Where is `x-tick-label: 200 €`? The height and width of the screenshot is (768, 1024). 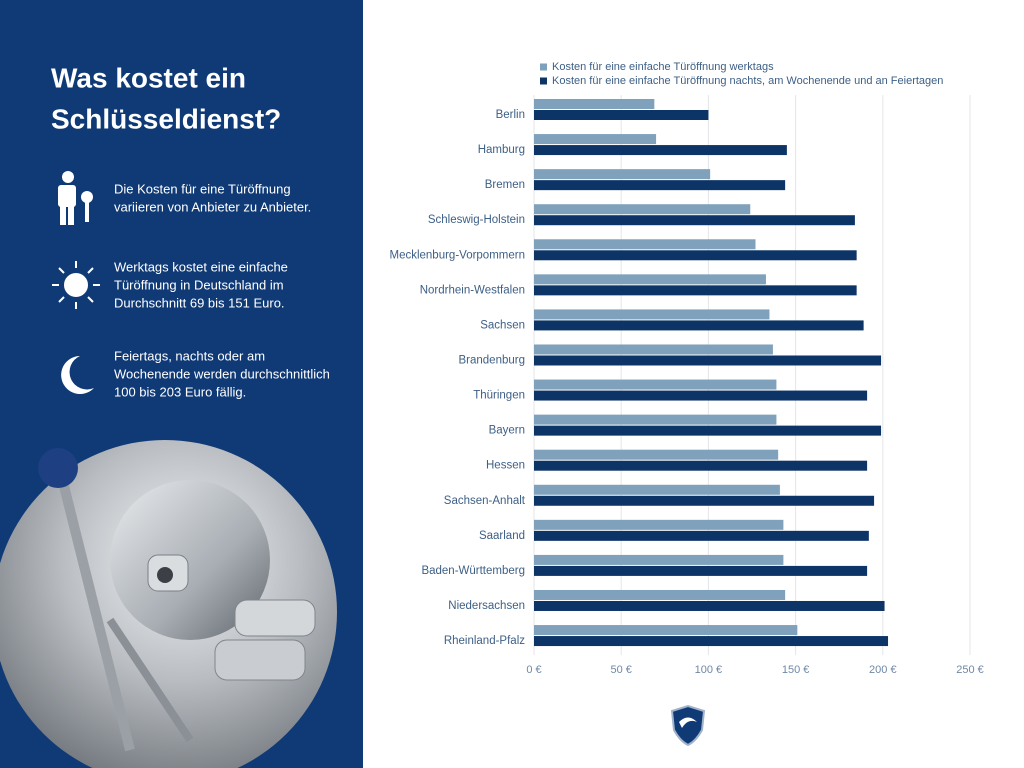 x-tick-label: 200 € is located at coordinates (883, 670).